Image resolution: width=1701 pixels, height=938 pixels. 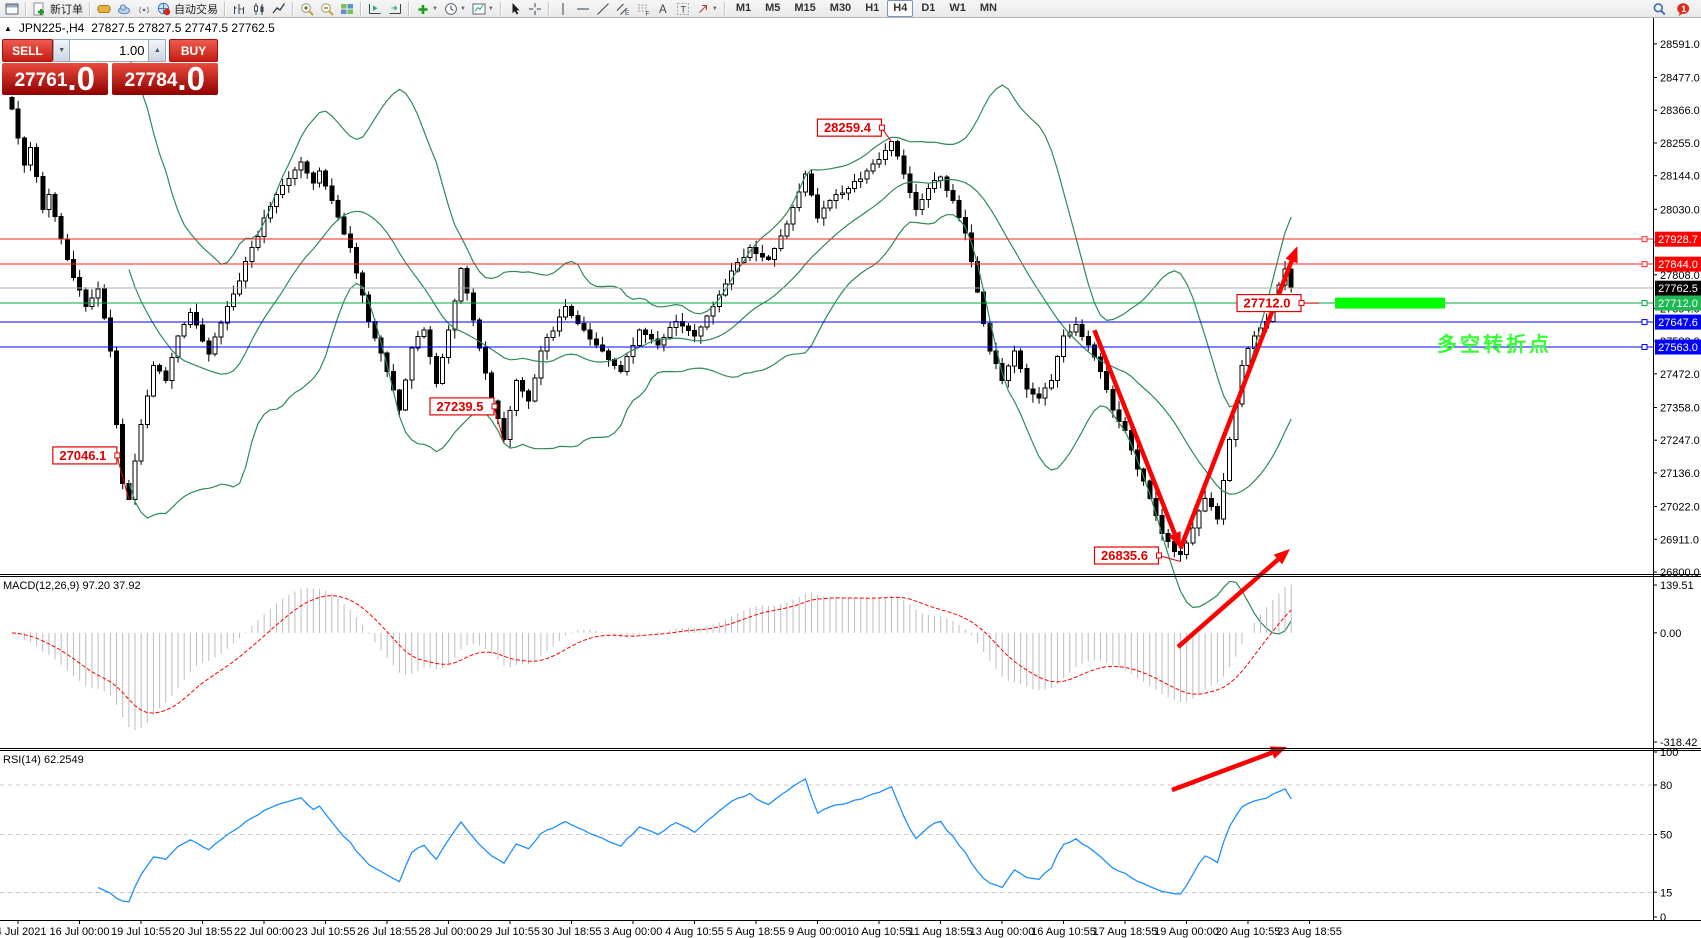 I want to click on data-window-icon, so click(x=124, y=9).